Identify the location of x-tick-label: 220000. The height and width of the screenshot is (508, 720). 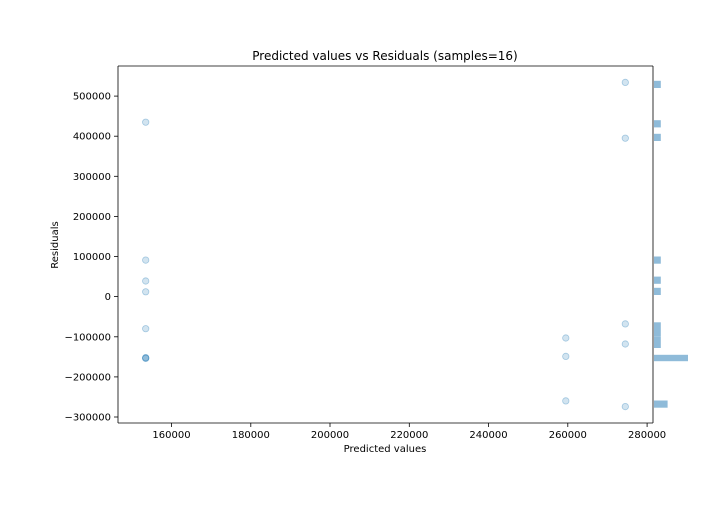
(409, 435).